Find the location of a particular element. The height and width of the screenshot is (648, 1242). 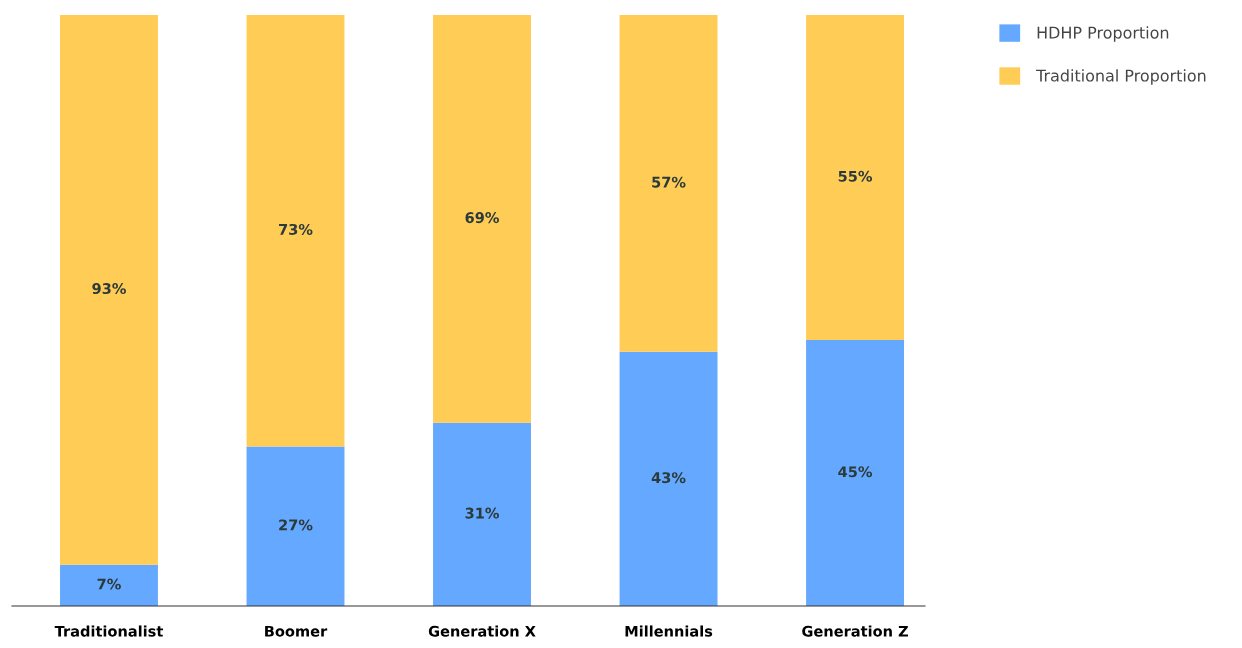

data-label: 73% is located at coordinates (296, 229).